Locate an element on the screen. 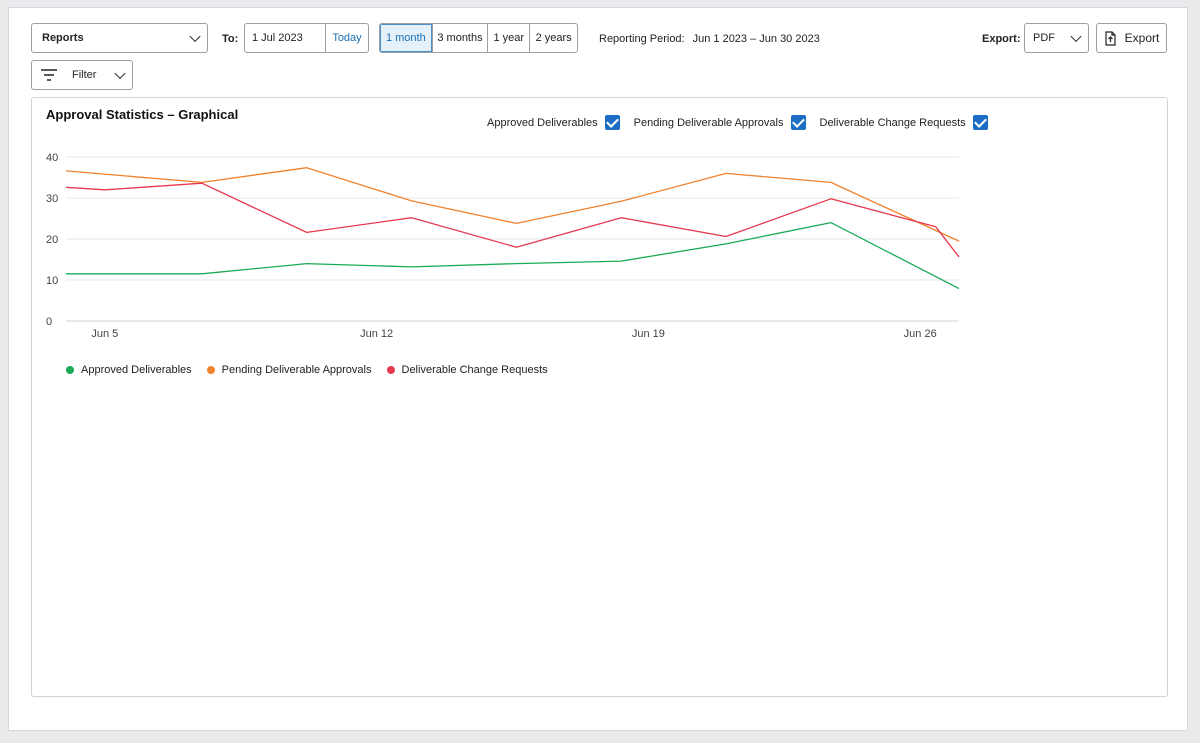  toggle-deliverable-change-requests: Deliverable Change Requests is located at coordinates (904, 122).